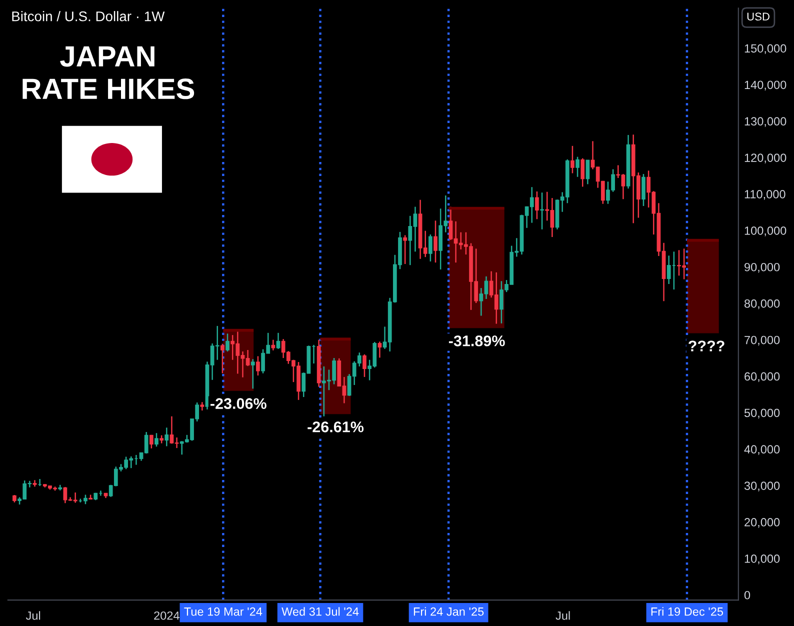 This screenshot has height=626, width=794. I want to click on y-tick-label: 90,000, so click(762, 267).